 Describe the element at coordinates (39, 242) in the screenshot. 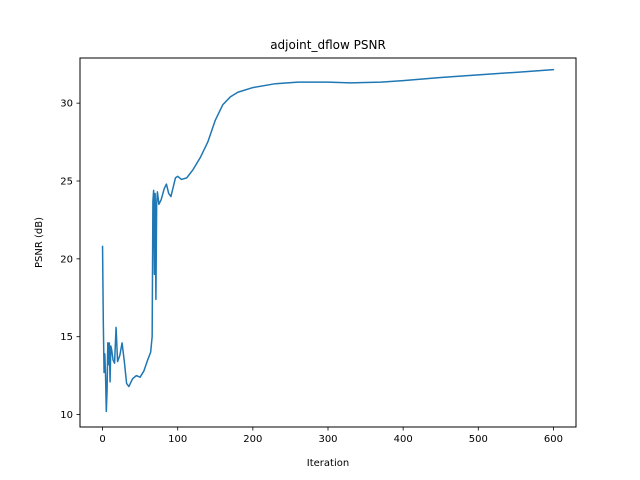

I see `y-axis-label: PSNR (dB)` at that location.